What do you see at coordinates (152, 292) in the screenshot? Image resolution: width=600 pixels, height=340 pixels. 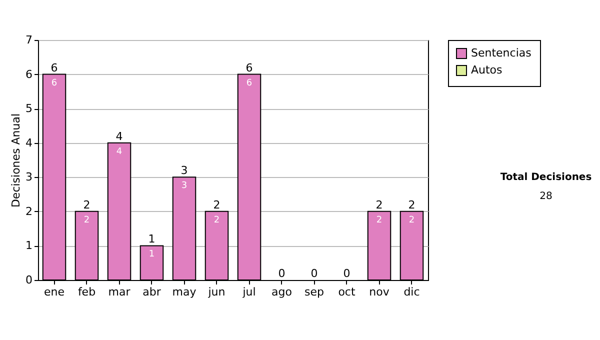 I see `x-tick-label: abr` at bounding box center [152, 292].